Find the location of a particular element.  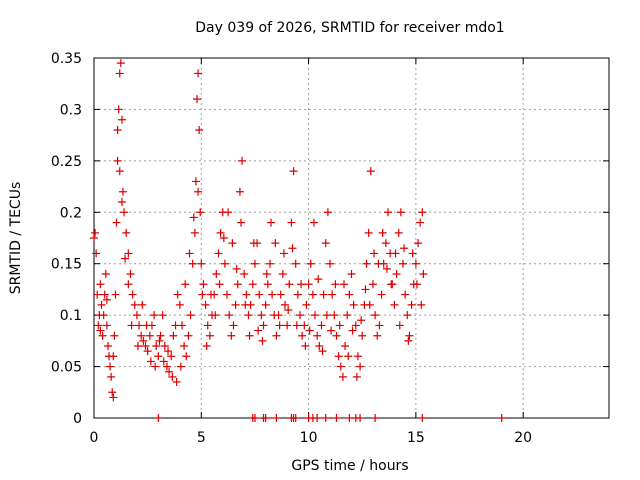

y-tick-label: 0 is located at coordinates (77, 419).